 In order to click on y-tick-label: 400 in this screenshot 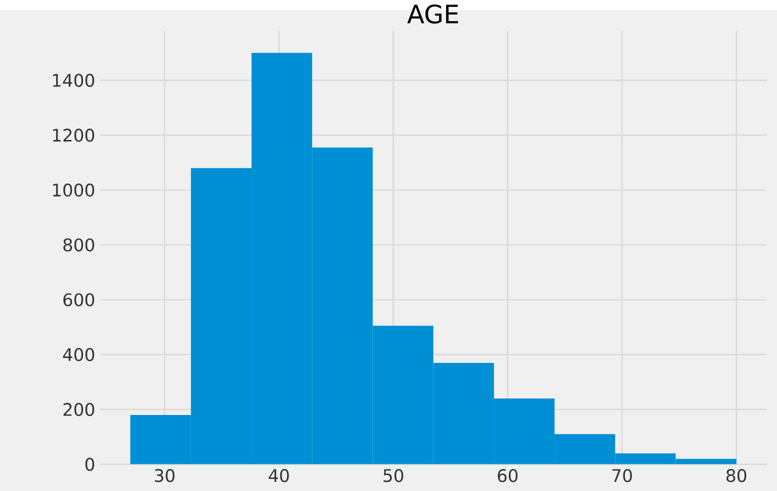, I will do `click(78, 355)`.